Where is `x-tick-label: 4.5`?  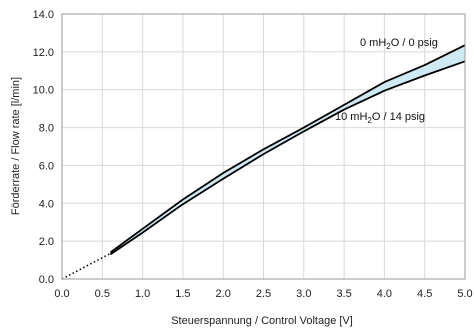 x-tick-label: 4.5 is located at coordinates (424, 294).